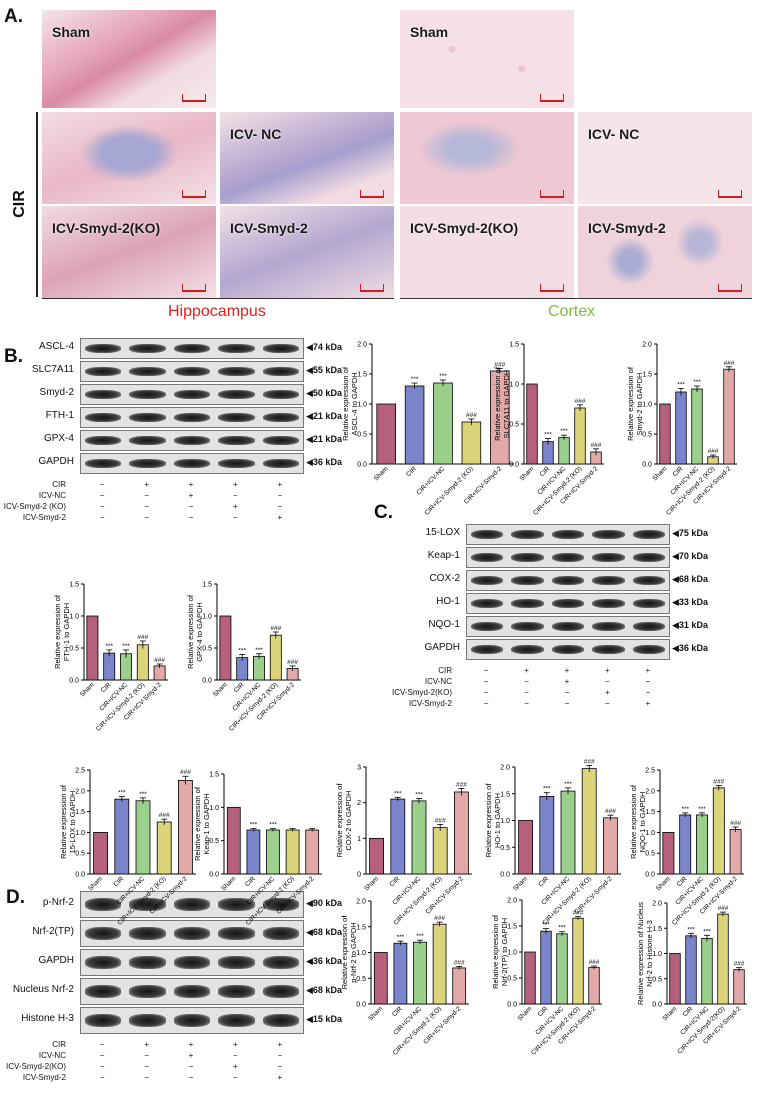 Image resolution: width=771 pixels, height=1114 pixels. Describe the element at coordinates (324, 1018) in the screenshot. I see `kda-marker: ◀15 kDa` at that location.